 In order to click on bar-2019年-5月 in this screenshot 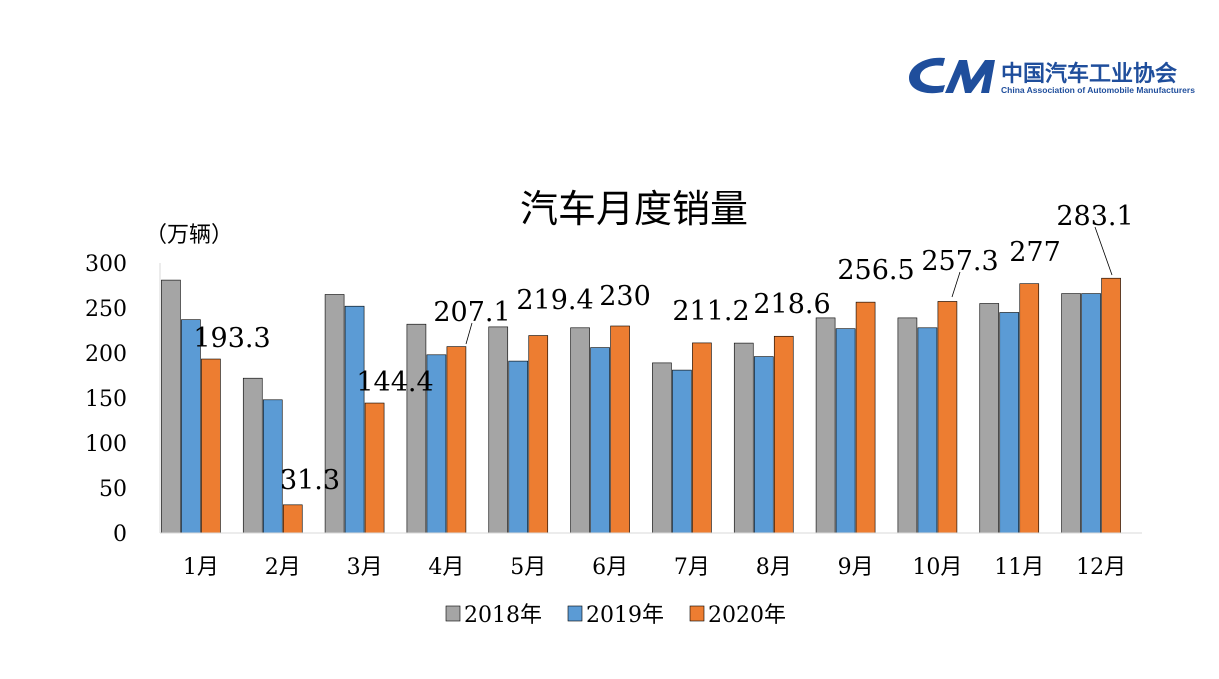, I will do `click(518, 447)`.